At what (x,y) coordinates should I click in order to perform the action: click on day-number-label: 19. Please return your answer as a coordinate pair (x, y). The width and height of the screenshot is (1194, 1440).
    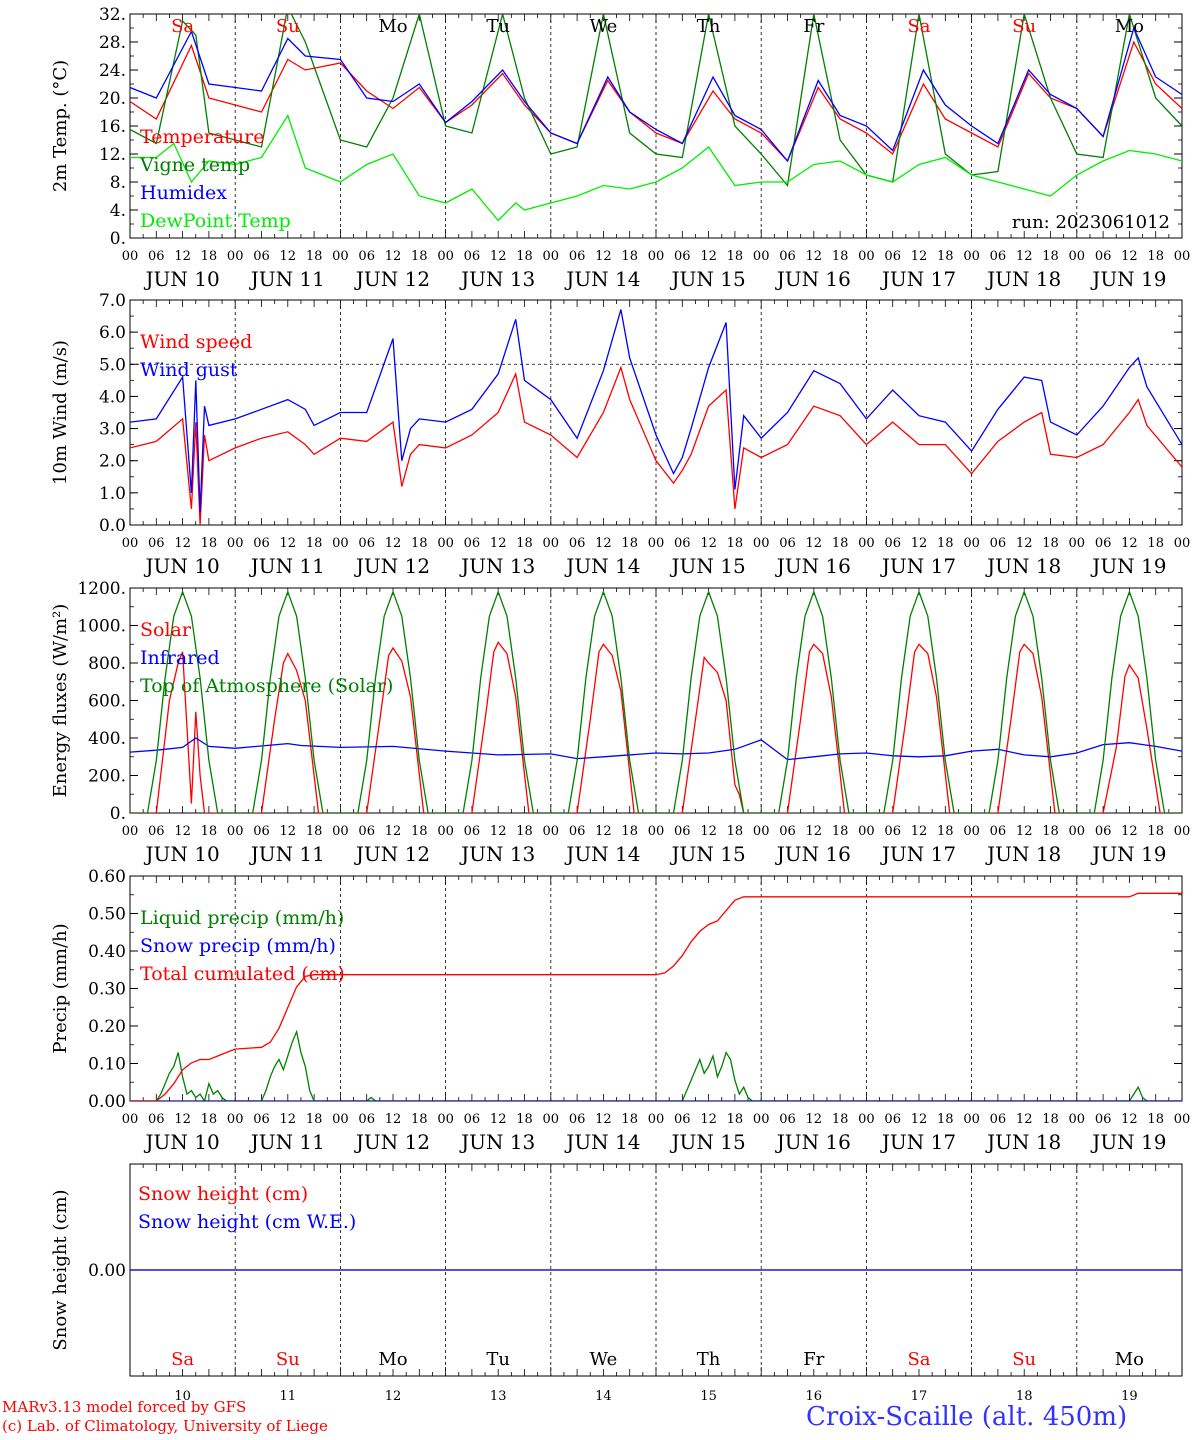
    Looking at the image, I should click on (1129, 1394).